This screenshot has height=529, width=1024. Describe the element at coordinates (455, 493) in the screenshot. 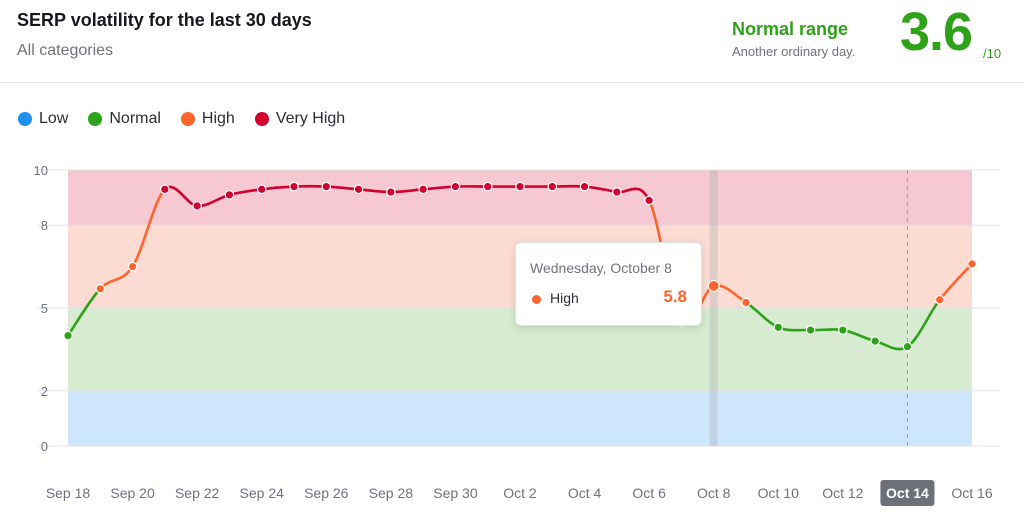

I see `x-tick-label: Sep 30` at that location.